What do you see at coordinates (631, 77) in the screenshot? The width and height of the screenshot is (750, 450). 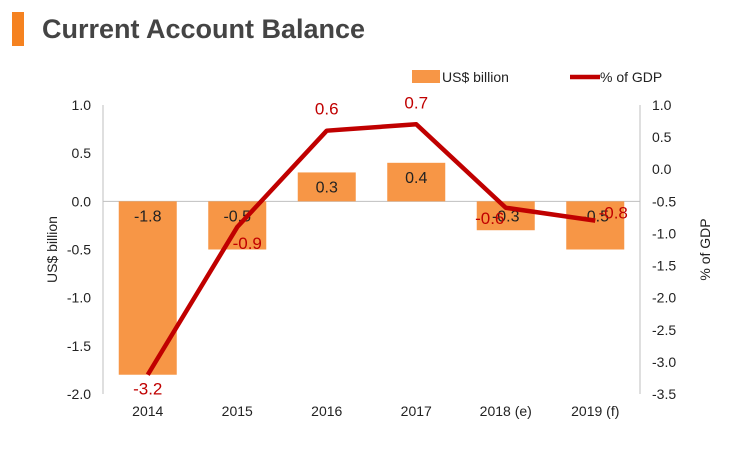 I see `legend-line-label: % of GDP` at bounding box center [631, 77].